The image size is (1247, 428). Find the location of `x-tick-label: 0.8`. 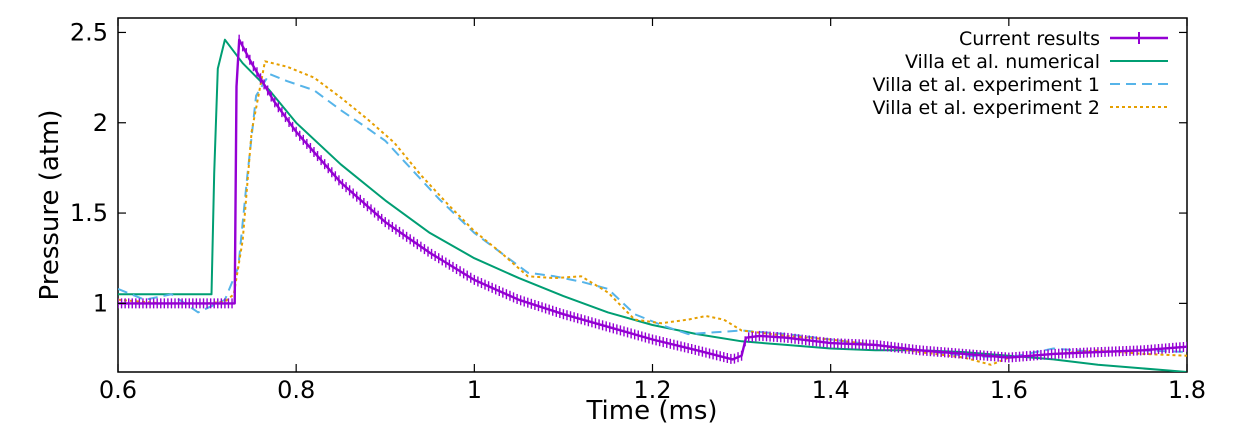

x-tick-label: 0.8 is located at coordinates (296, 390).